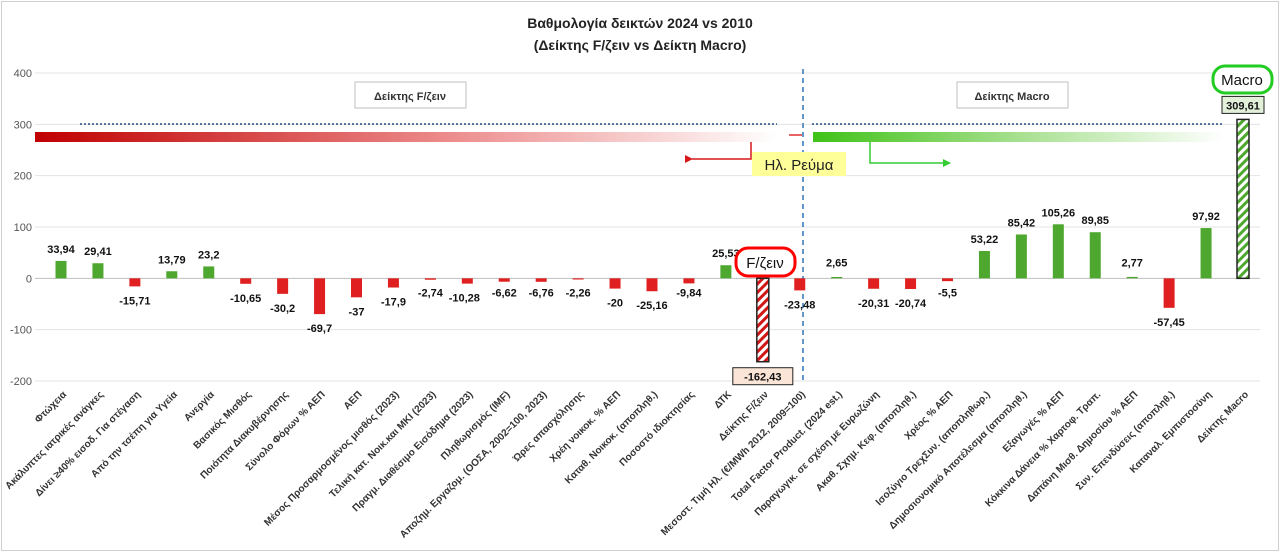  I want to click on data-label: -37, so click(357, 312).